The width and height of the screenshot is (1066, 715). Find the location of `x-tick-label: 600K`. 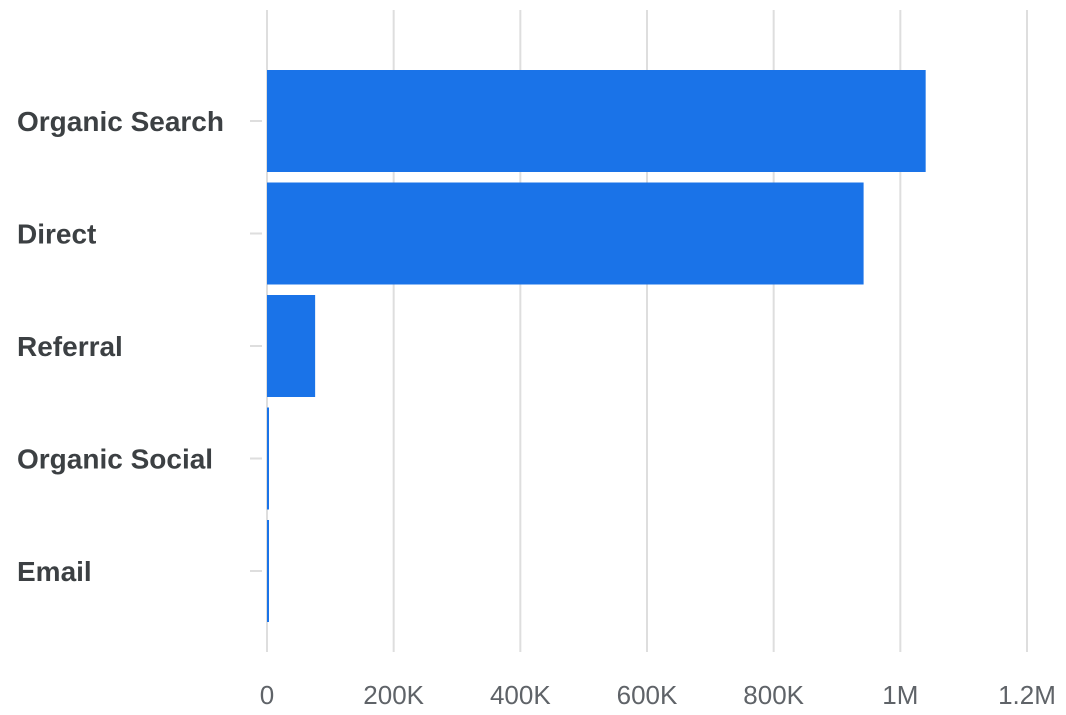

x-tick-label: 600K is located at coordinates (647, 695).